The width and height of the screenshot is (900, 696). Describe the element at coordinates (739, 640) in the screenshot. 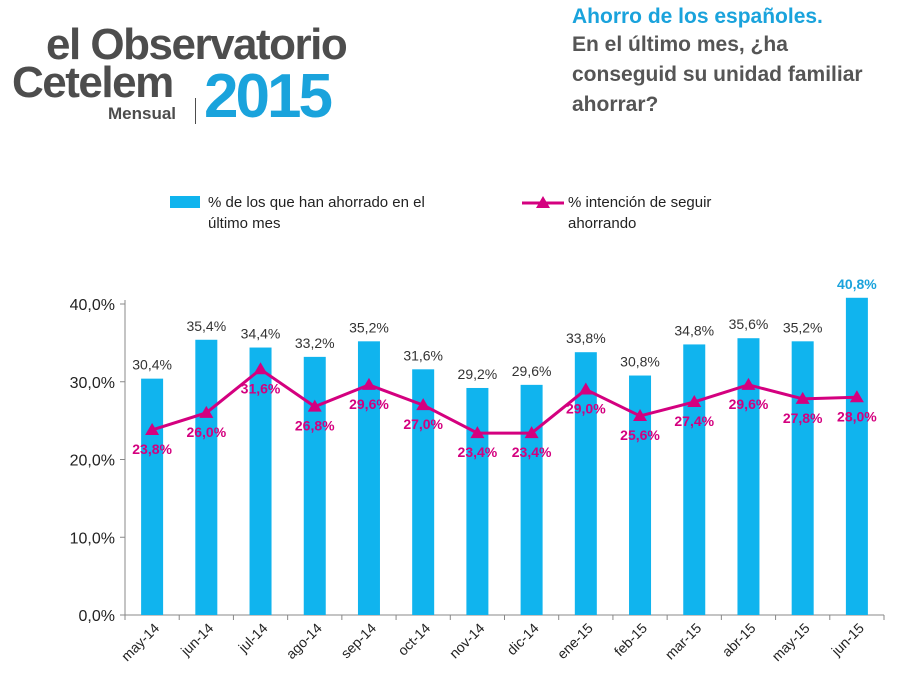

I see `x-tick-label: abr-15` at that location.